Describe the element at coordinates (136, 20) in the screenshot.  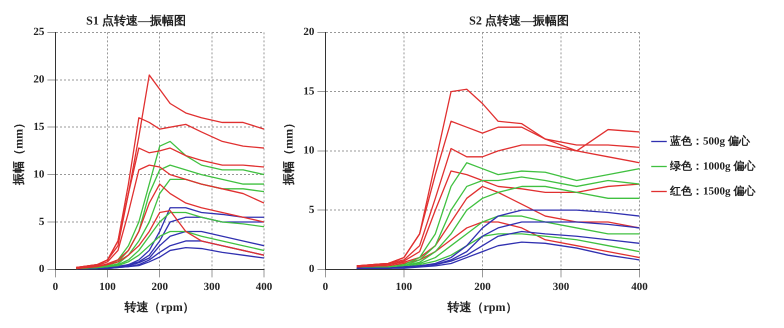
I see `chart-title: S1 点转速—振幅图` at that location.